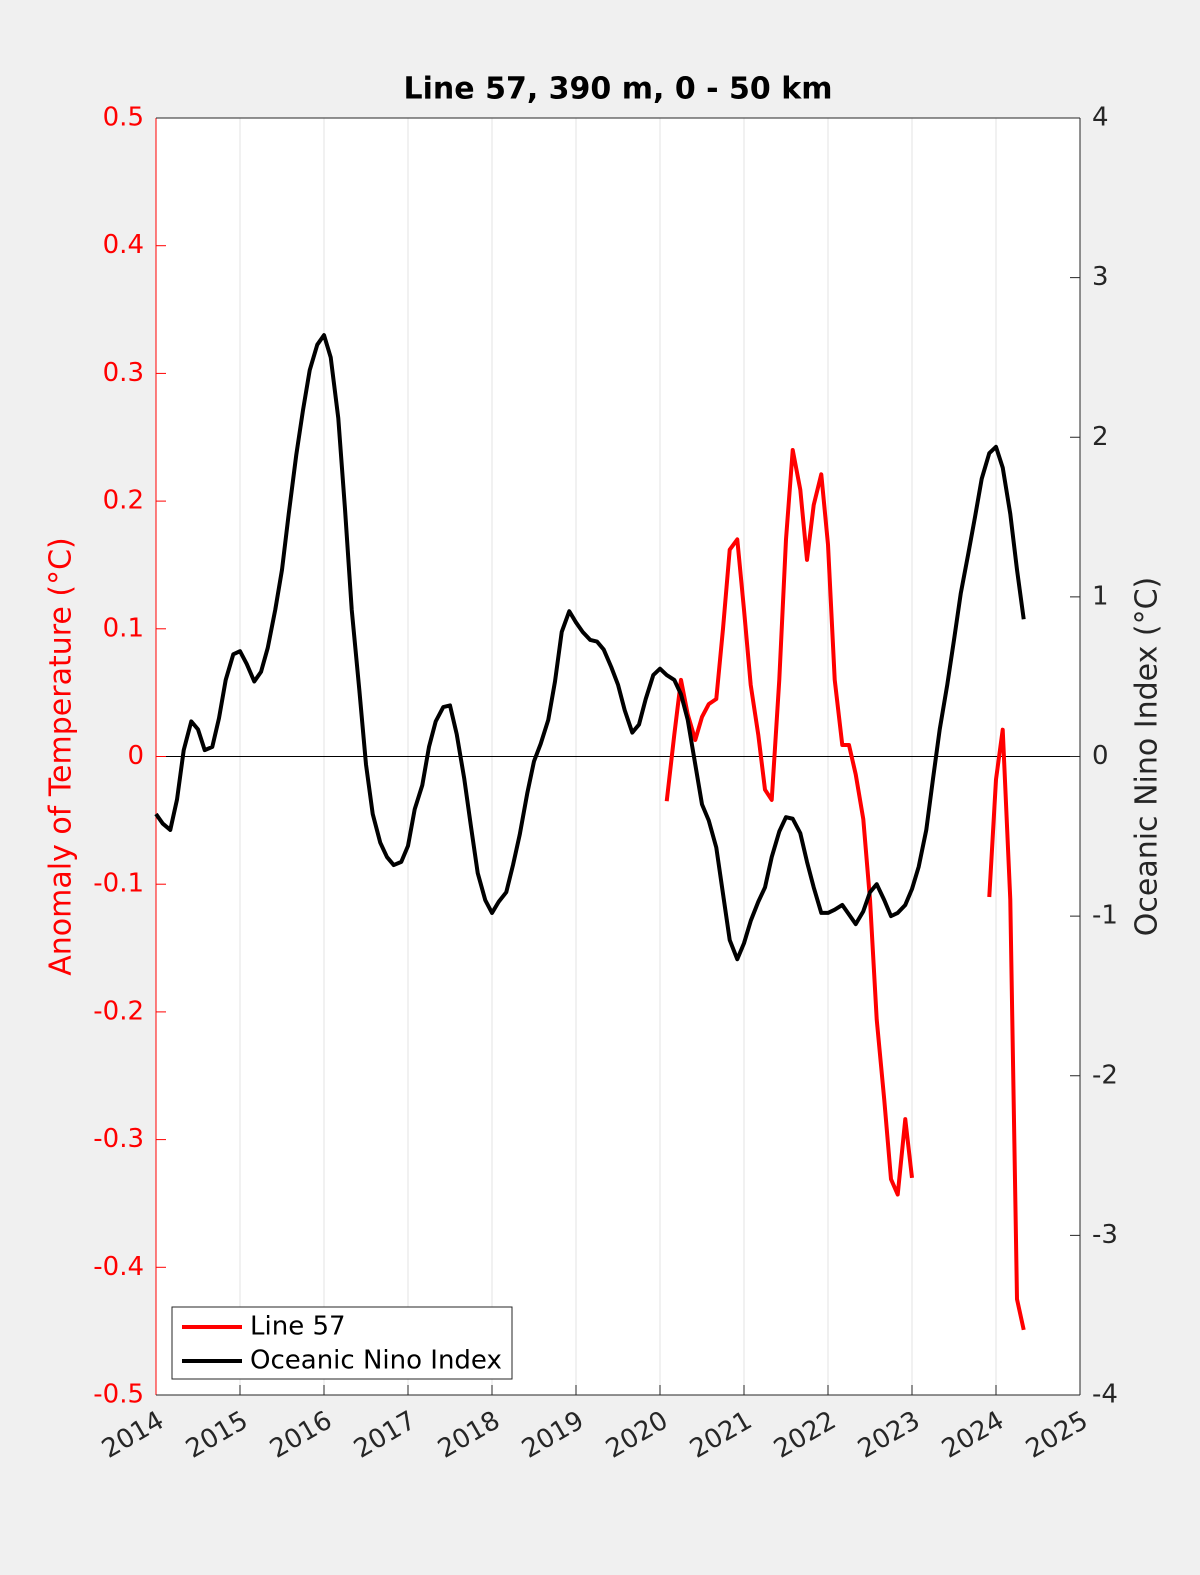 Image resolution: width=1200 pixels, height=1575 pixels. What do you see at coordinates (1147, 757) in the screenshot?
I see `y2-axis-label: Oceanic Nino Index (°C)` at bounding box center [1147, 757].